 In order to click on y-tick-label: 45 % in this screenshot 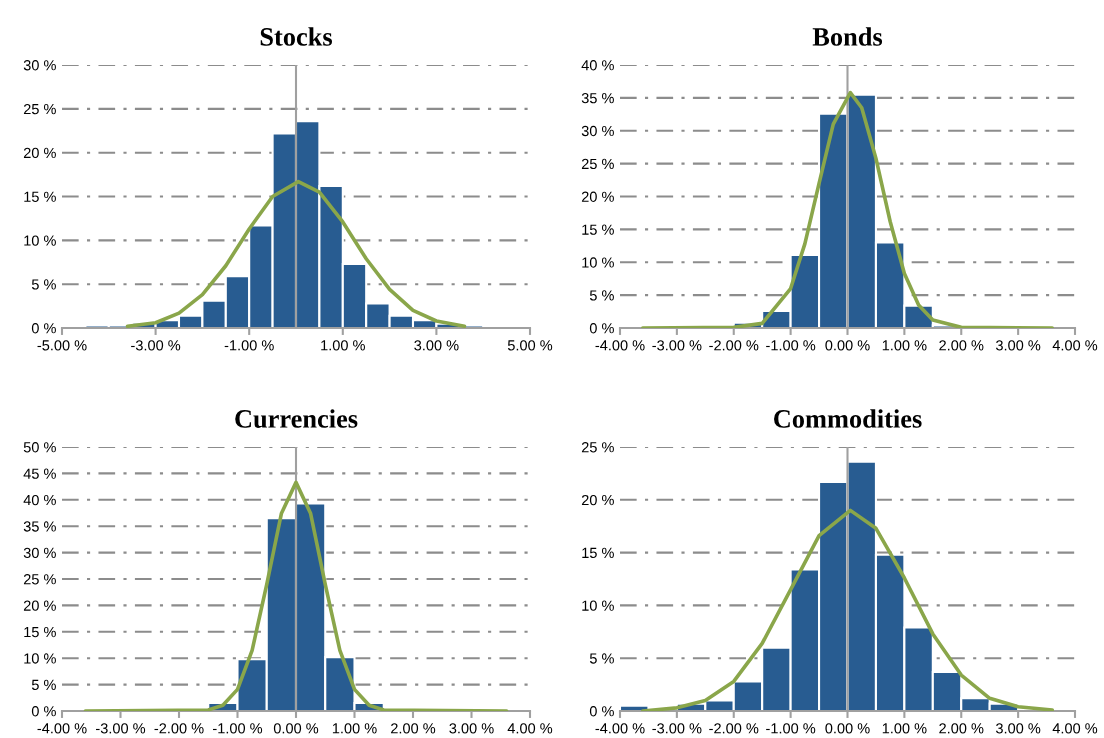, I will do `click(39, 473)`.